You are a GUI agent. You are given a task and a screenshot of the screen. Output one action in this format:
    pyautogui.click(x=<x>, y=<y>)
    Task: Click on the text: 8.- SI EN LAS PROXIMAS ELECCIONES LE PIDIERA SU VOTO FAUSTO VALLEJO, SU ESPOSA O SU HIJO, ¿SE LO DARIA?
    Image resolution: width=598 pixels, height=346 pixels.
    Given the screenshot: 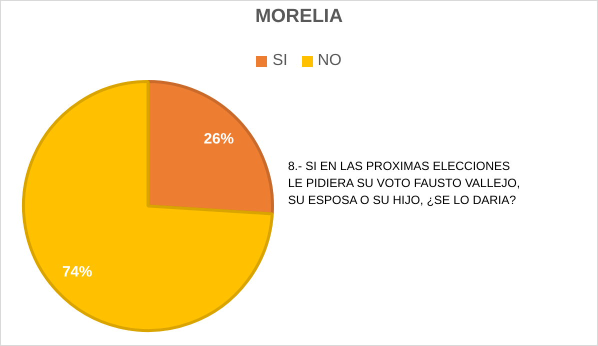 What is the action you would take?
    pyautogui.click(x=404, y=183)
    